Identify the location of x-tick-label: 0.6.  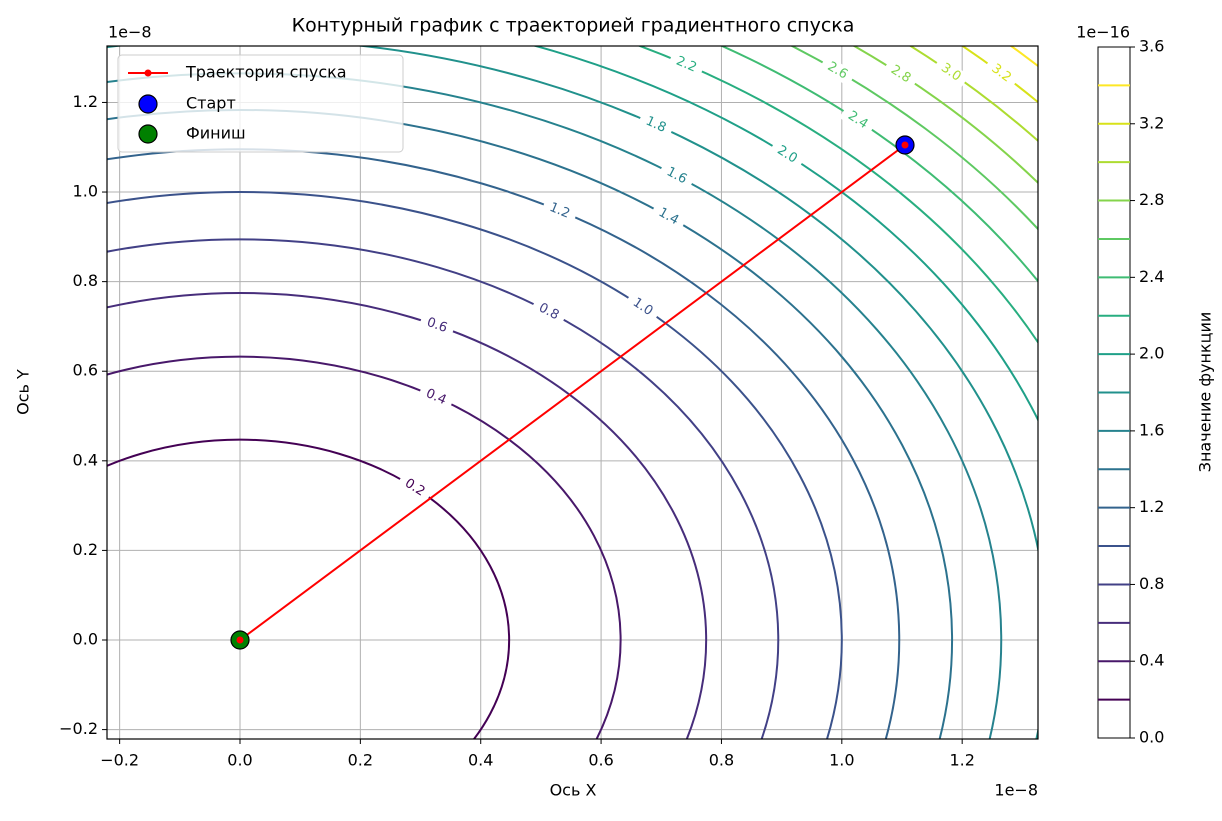
(600, 760).